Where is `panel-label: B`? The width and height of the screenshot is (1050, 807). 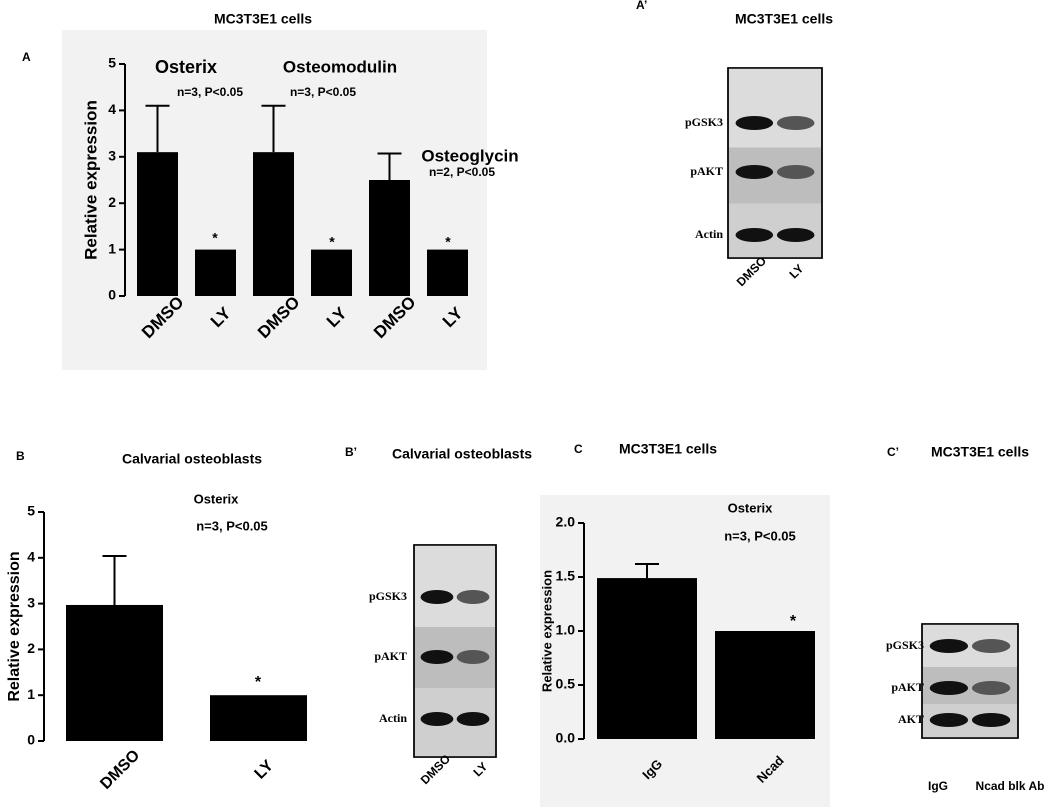
panel-label: B is located at coordinates (20, 456).